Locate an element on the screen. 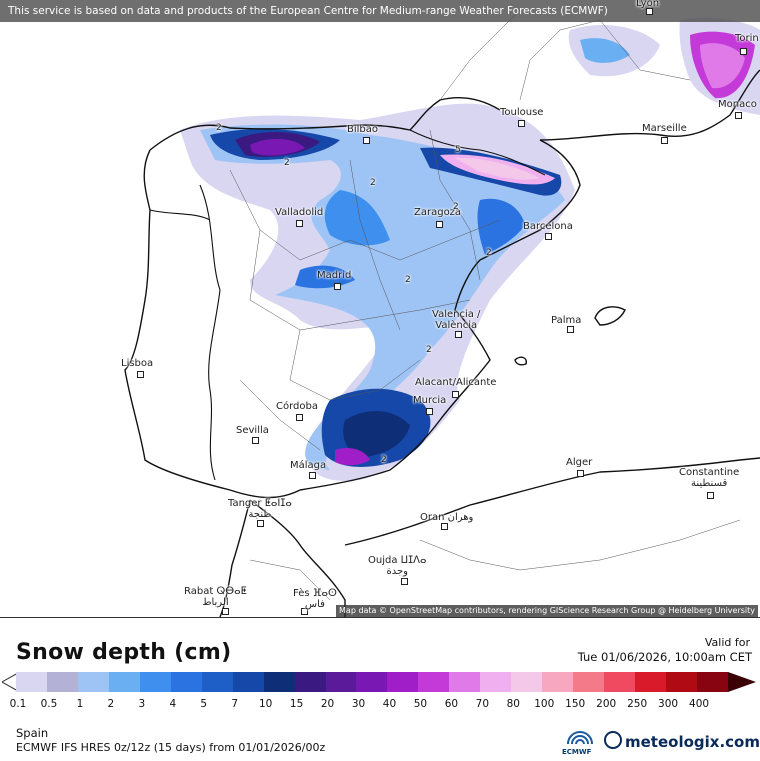 The image size is (760, 761). oujda-marker is located at coordinates (404, 581).